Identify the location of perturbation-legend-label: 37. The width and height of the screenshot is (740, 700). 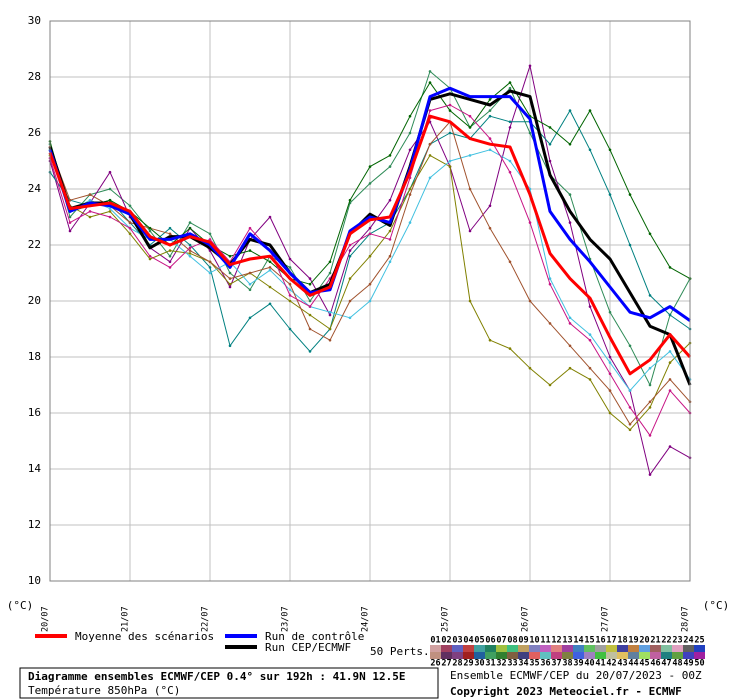
(556, 664).